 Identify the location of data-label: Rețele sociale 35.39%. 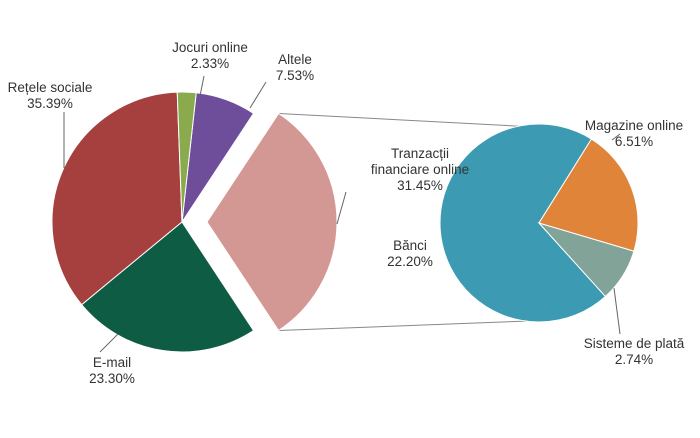
(50, 95).